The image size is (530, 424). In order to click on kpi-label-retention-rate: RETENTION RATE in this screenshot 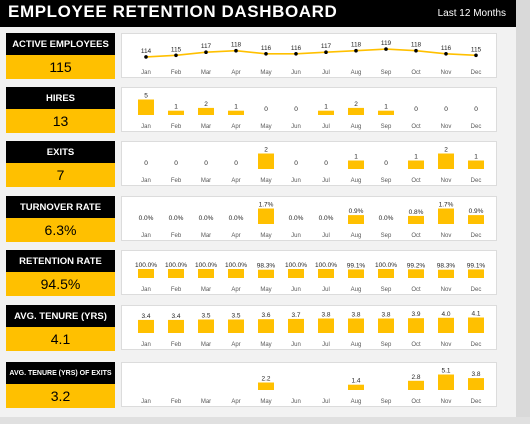, I will do `click(60, 261)`.